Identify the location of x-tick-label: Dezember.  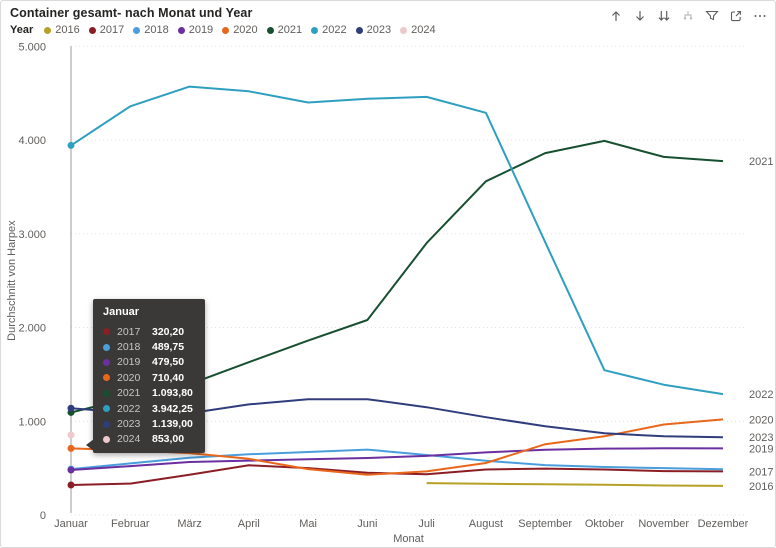
(723, 524).